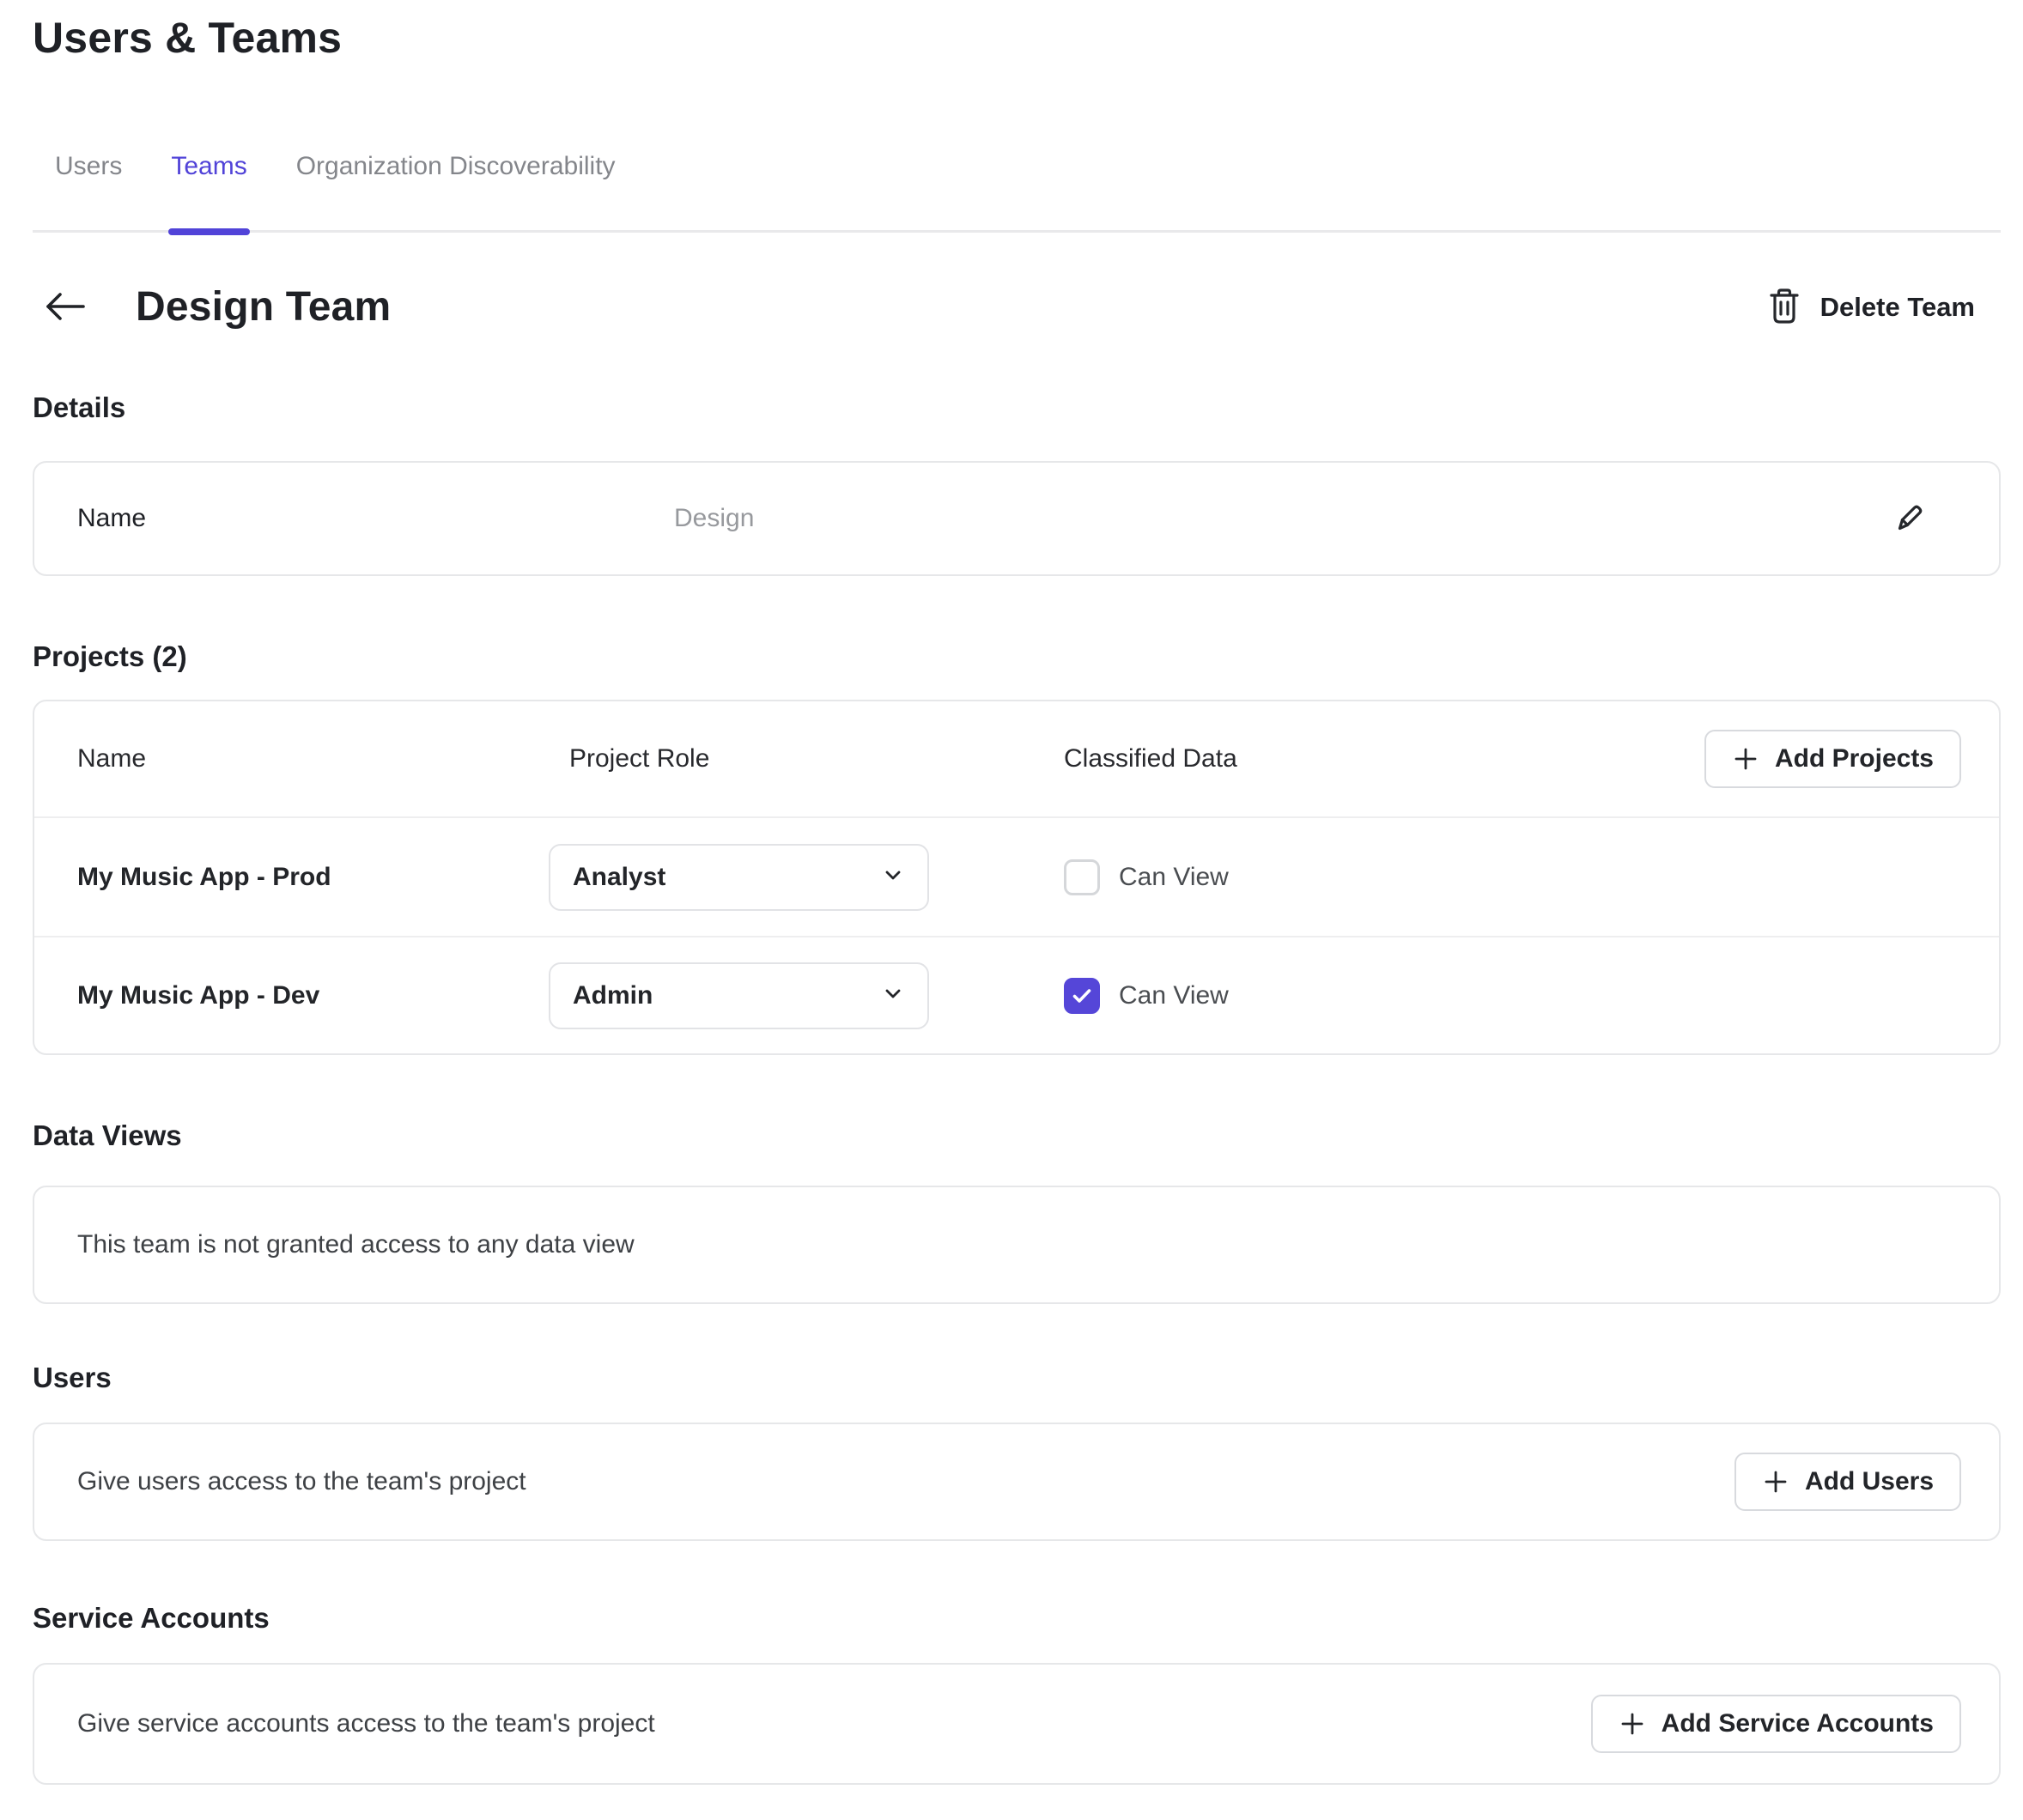  I want to click on project-role-value: Analyst, so click(619, 877).